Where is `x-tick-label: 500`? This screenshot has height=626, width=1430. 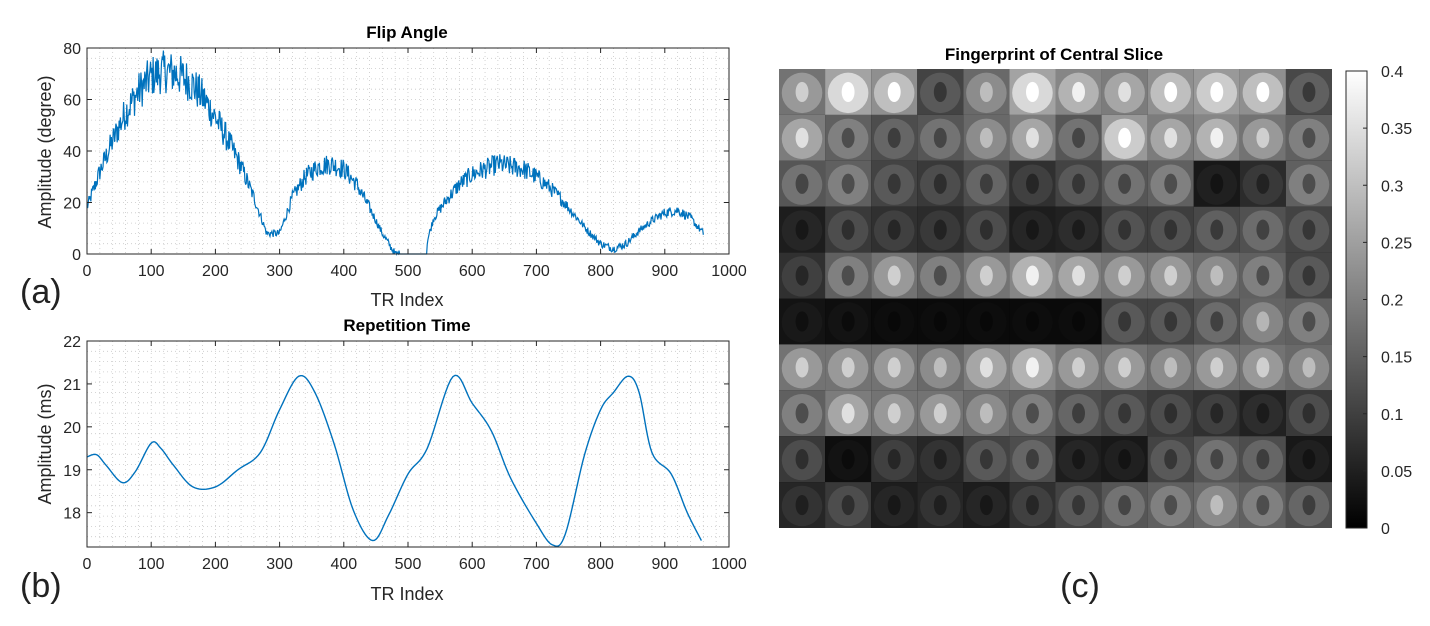
x-tick-label: 500 is located at coordinates (408, 271).